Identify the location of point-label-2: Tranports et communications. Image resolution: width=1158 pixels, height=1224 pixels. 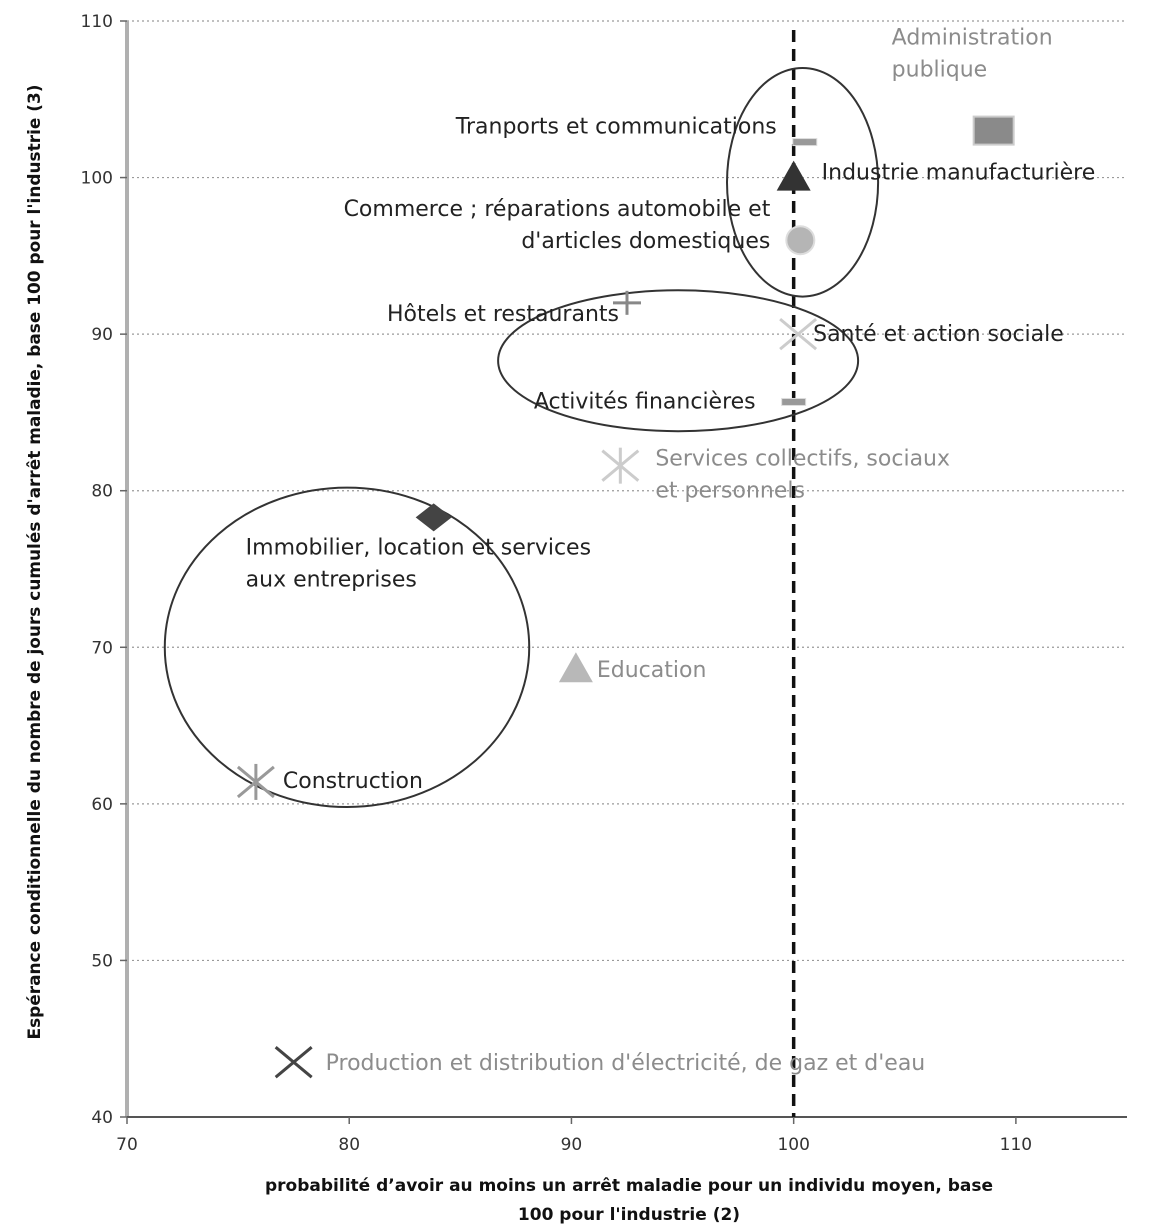
(616, 127).